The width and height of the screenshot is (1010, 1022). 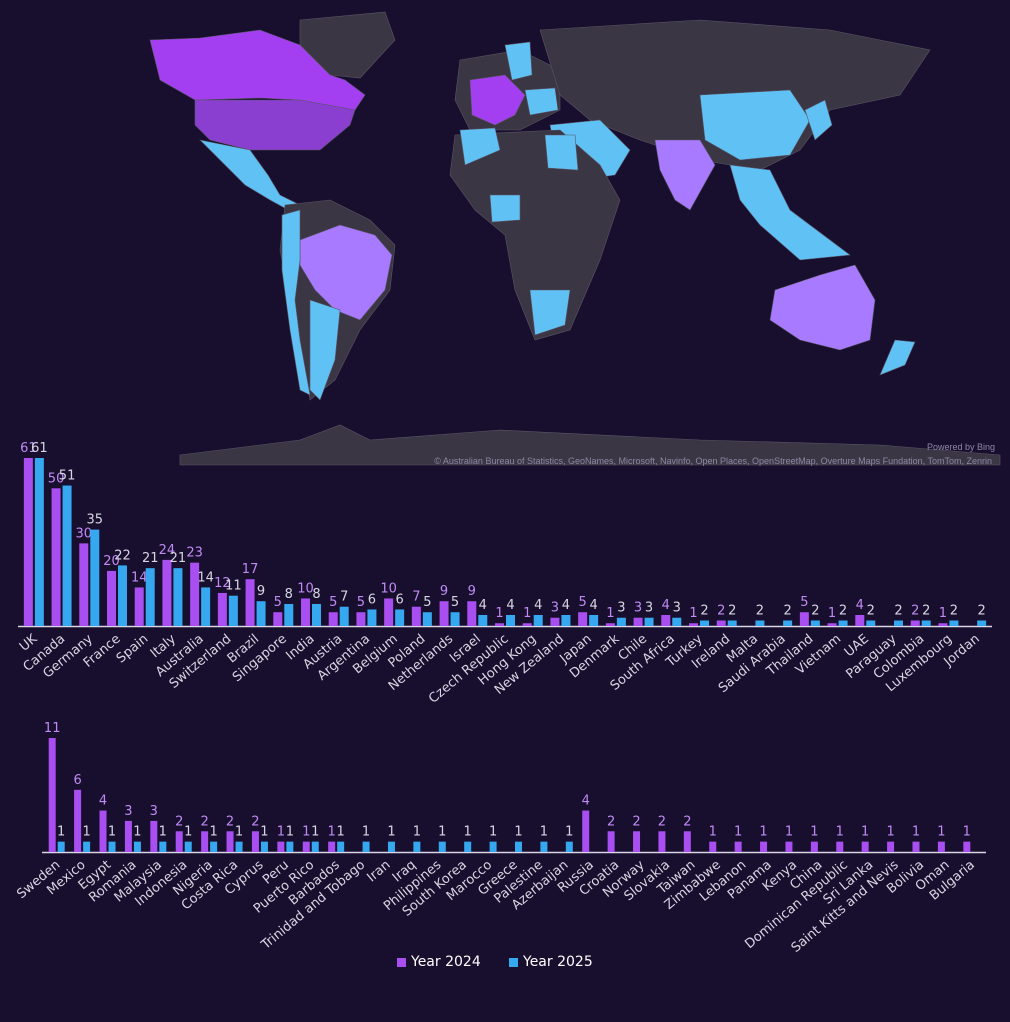 I want to click on data-label-2024: 12, so click(x=222, y=583).